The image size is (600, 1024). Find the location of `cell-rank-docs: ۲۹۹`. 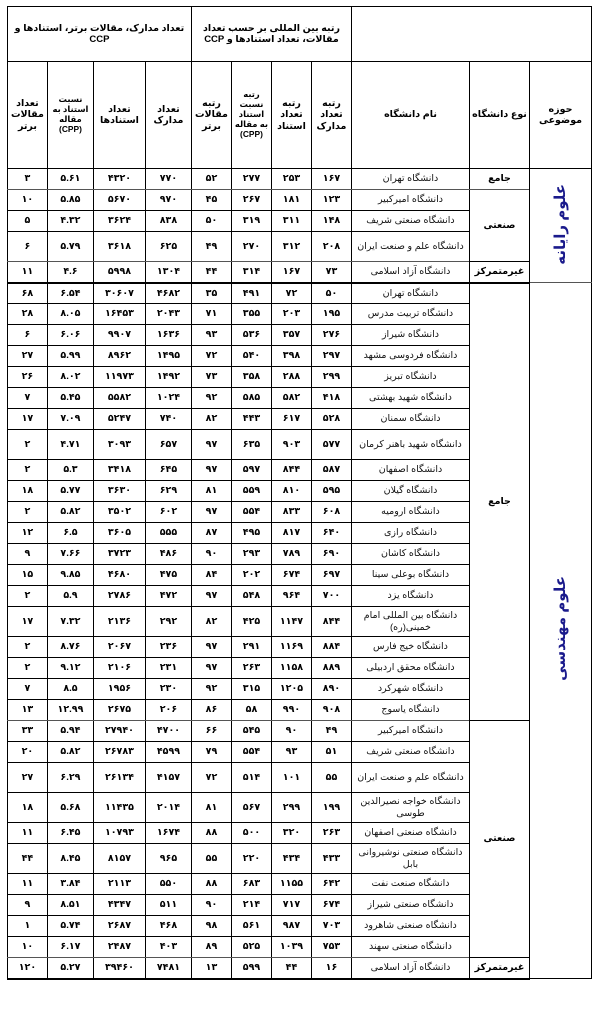

cell-rank-docs: ۲۹۹ is located at coordinates (331, 377).